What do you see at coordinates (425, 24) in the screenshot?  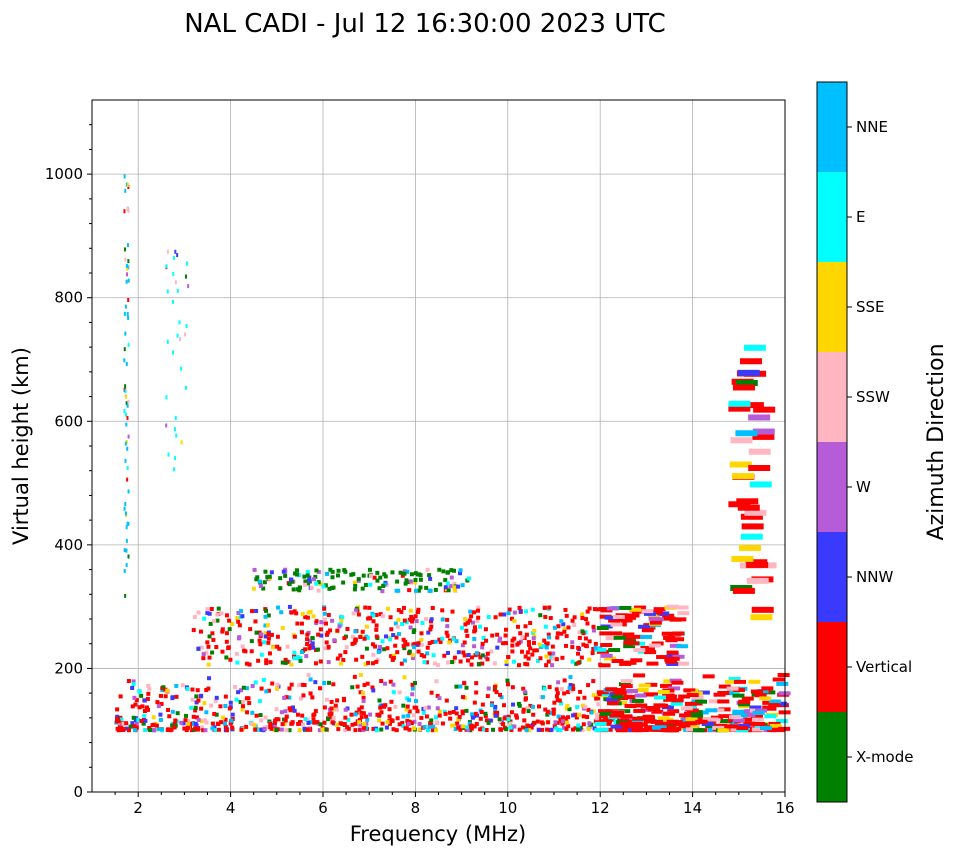 I see `chart-title: NAL CADI - Jul 12 16:30:00 2023 UTC` at bounding box center [425, 24].